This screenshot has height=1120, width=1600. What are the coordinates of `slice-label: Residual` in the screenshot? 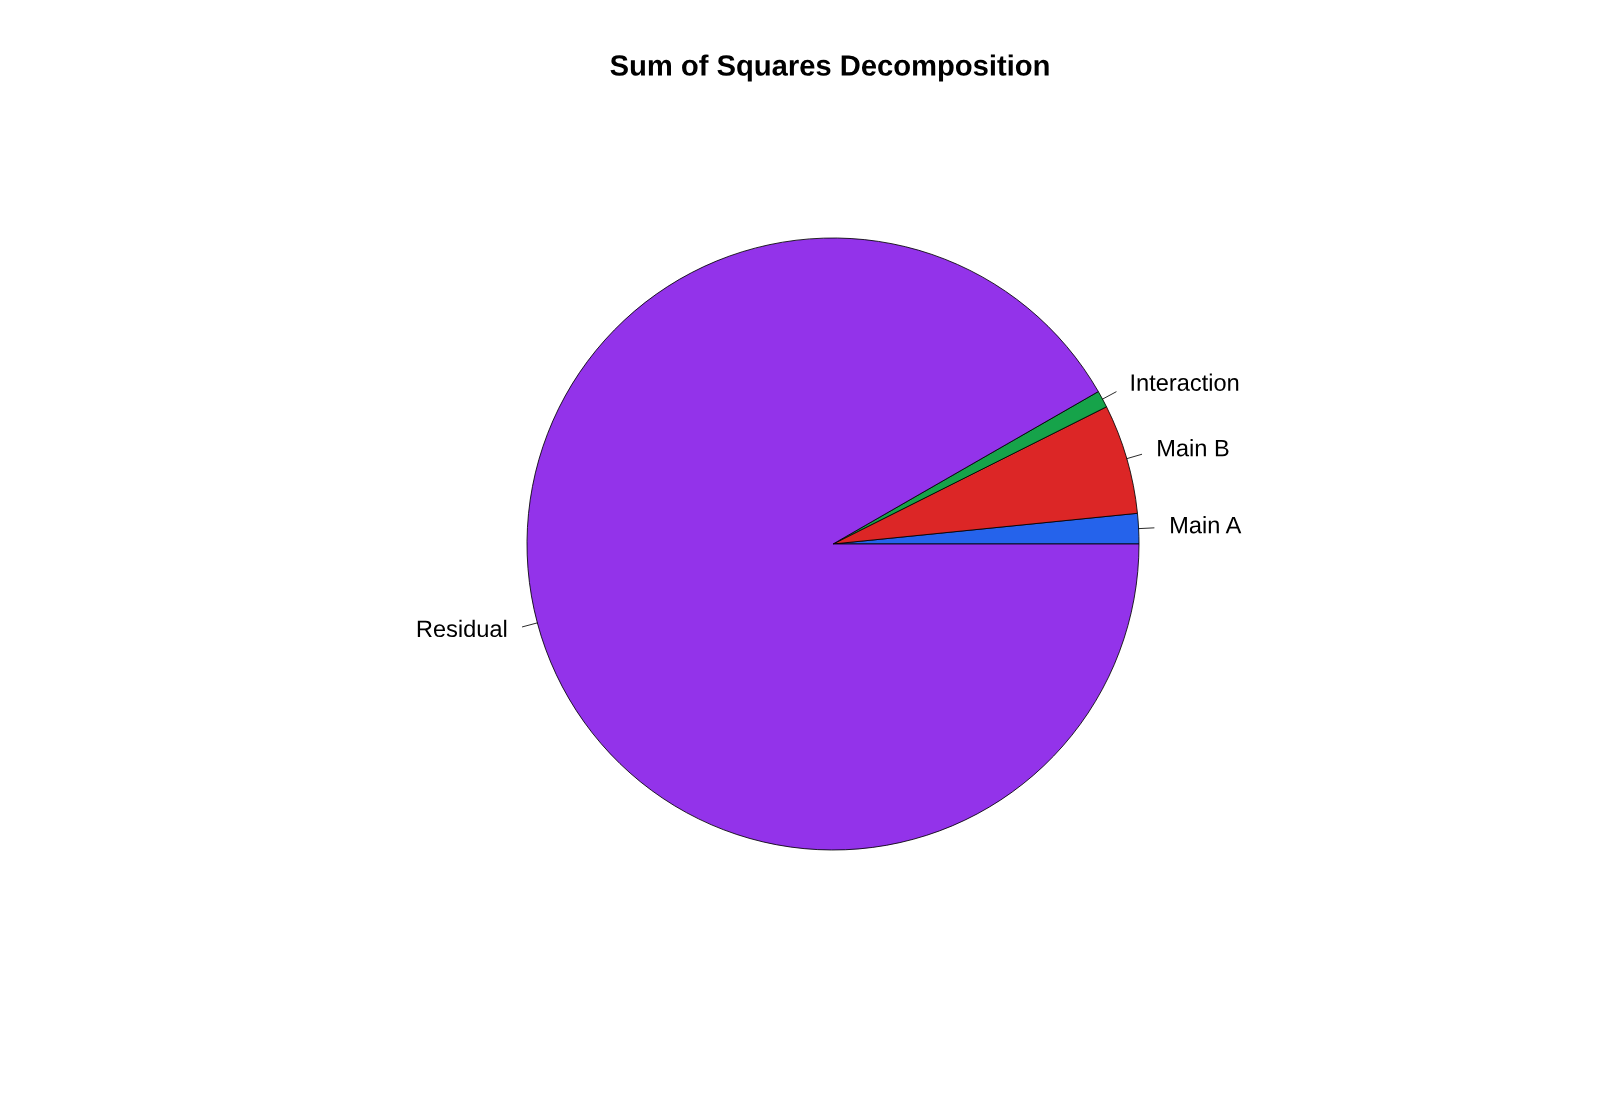 It's located at (462, 628).